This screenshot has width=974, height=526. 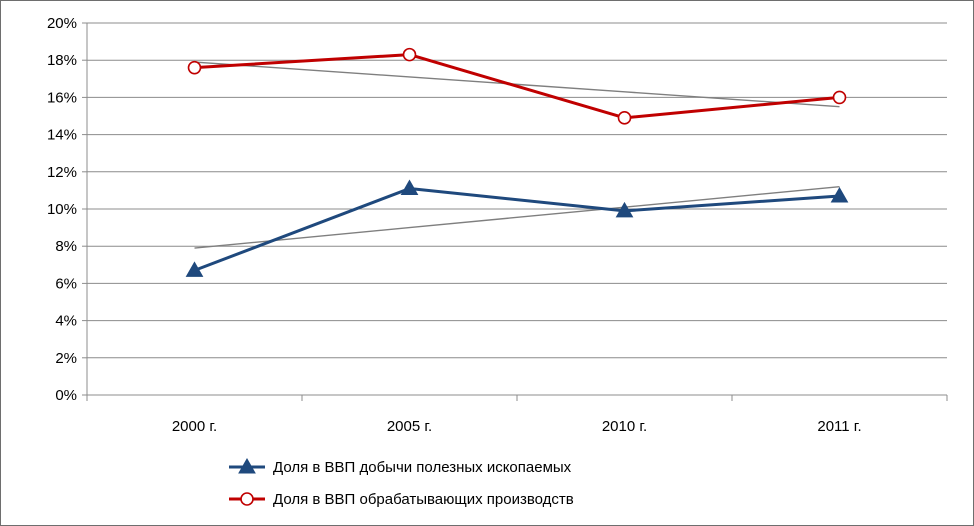 What do you see at coordinates (62, 135) in the screenshot?
I see `y-tick-label: 14%` at bounding box center [62, 135].